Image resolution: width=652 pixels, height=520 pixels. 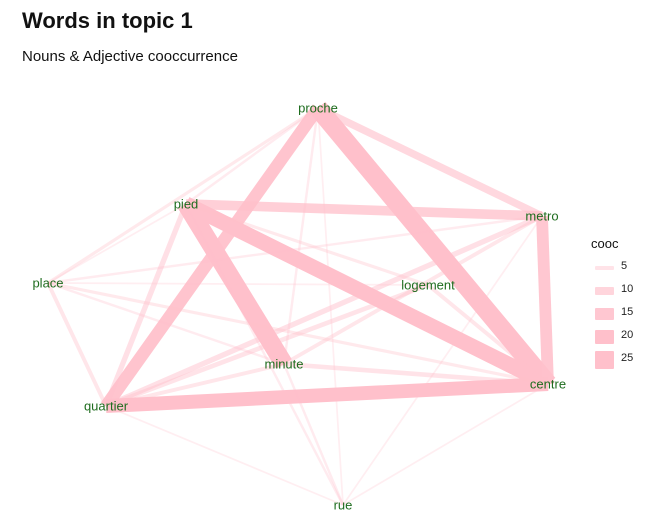 What do you see at coordinates (620, 337) in the screenshot?
I see `legend-row: 20` at bounding box center [620, 337].